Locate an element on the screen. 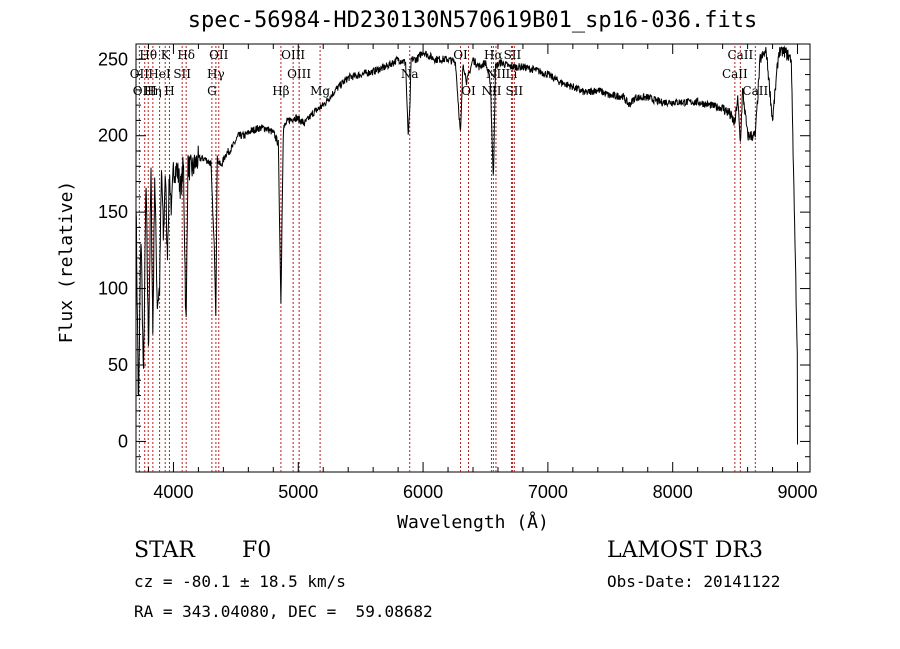 Image resolution: width=900 pixels, height=649 pixels. line-marker-label: HeI is located at coordinates (159, 74).